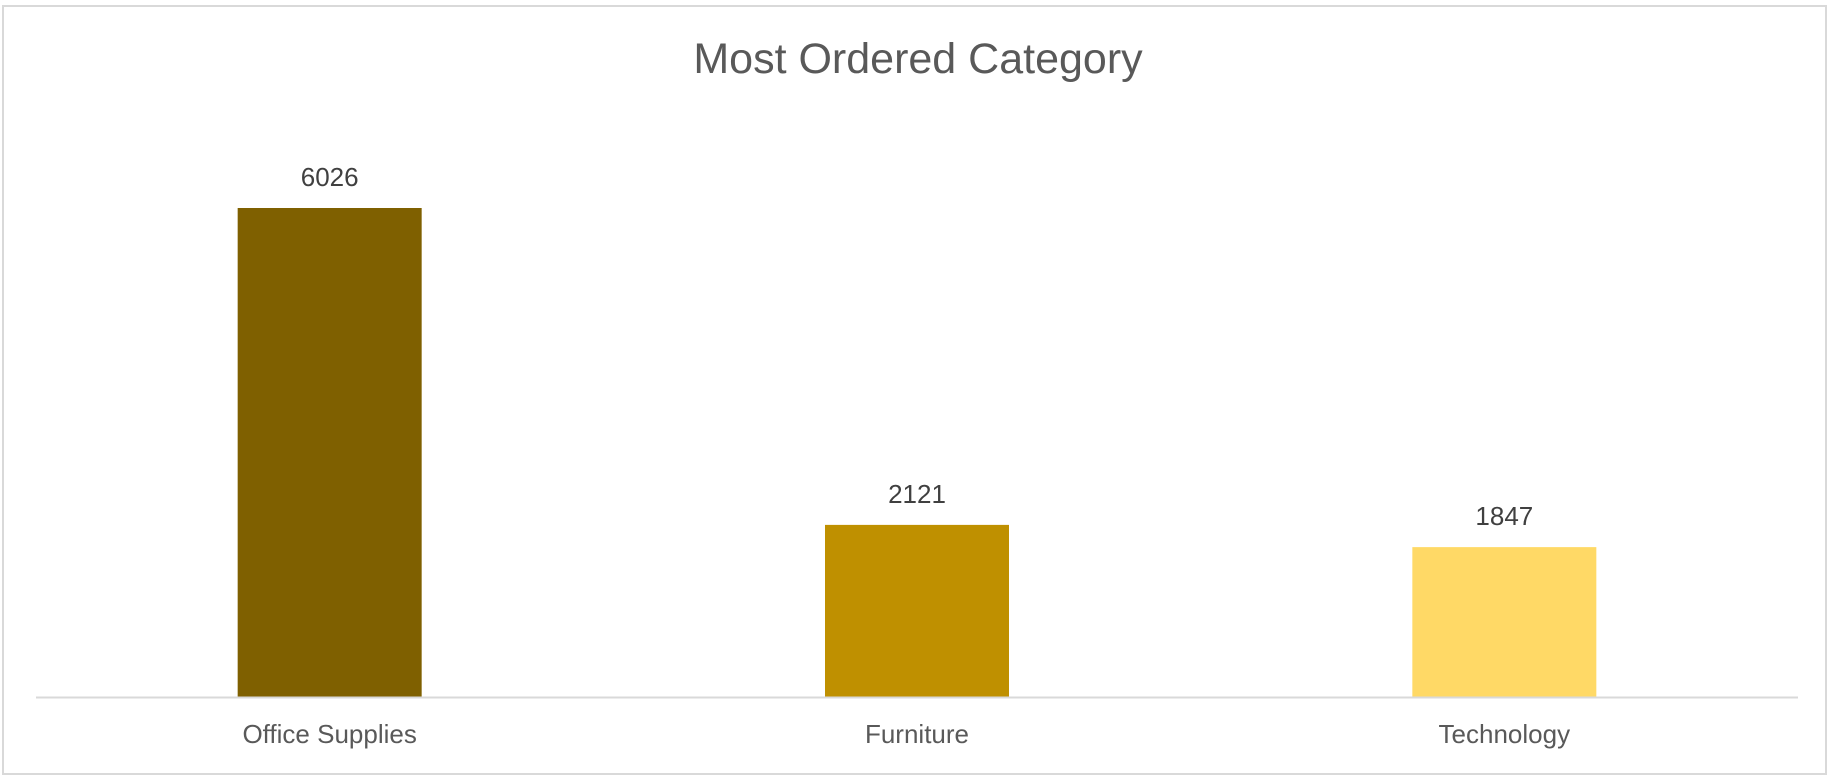 This screenshot has width=1835, height=782. What do you see at coordinates (1504, 516) in the screenshot?
I see `data-label-technology: 1847` at bounding box center [1504, 516].